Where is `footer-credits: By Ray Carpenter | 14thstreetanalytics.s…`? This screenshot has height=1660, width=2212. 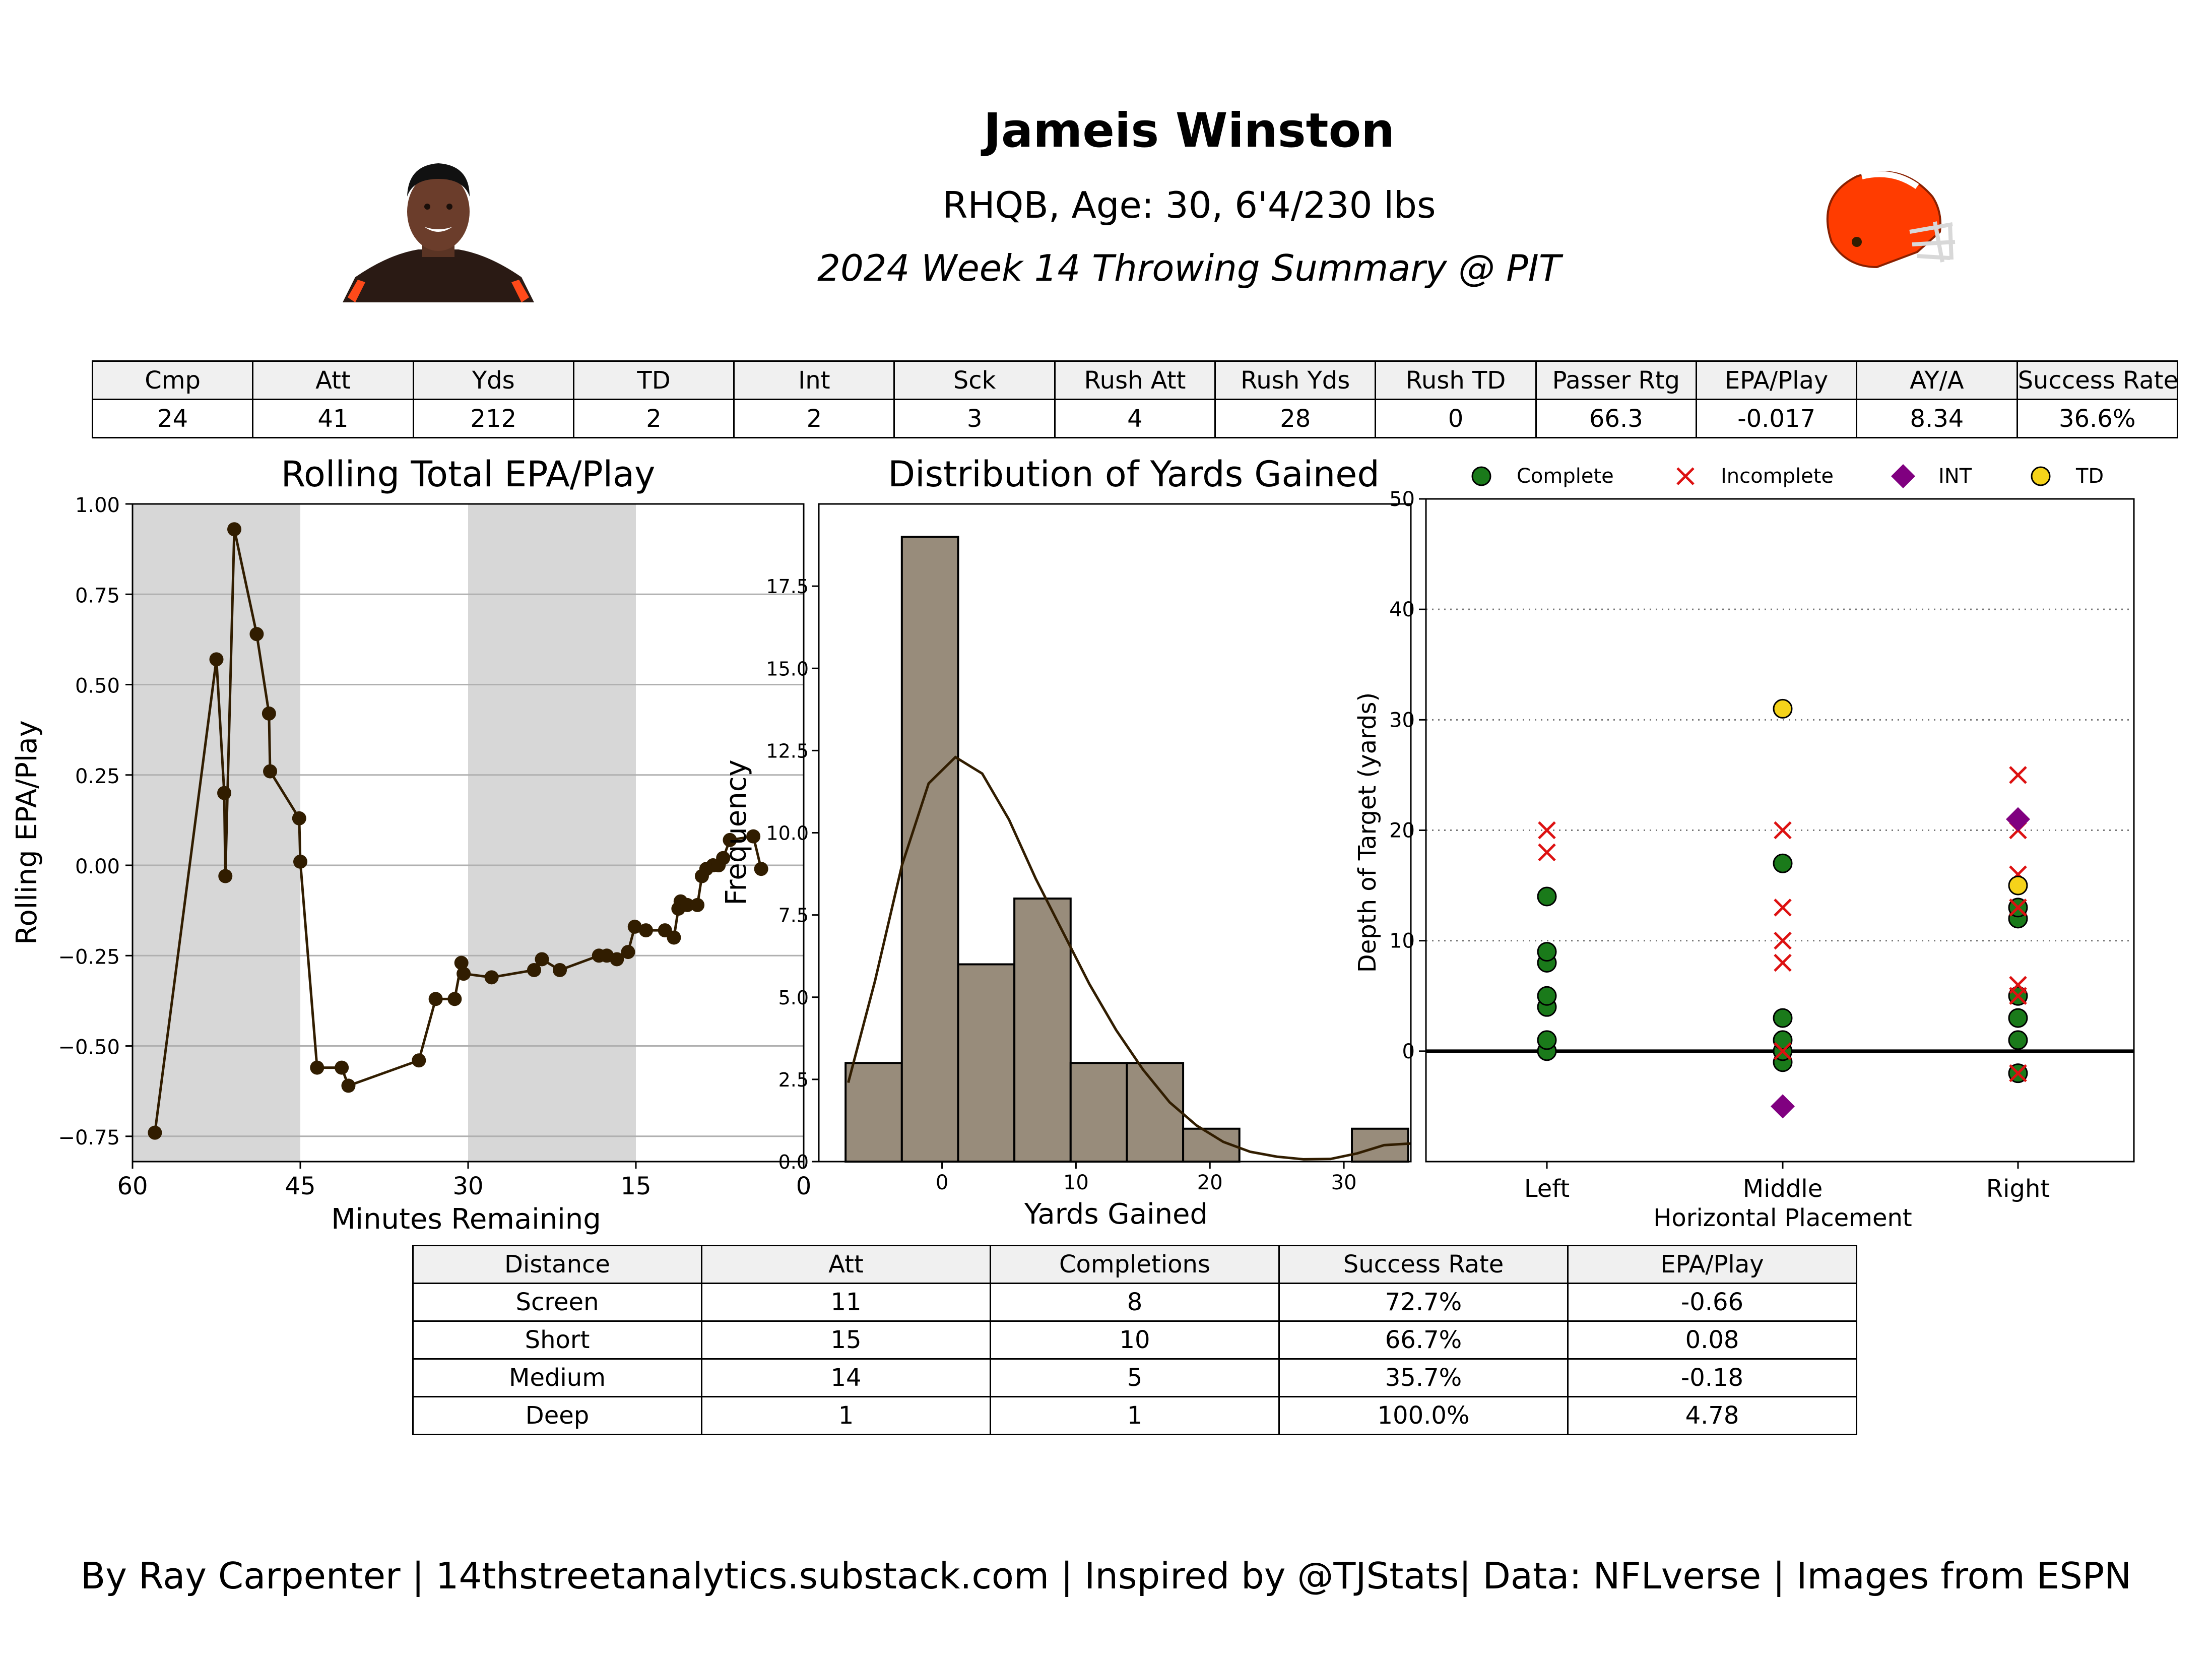 footer-credits: By Ray Carpenter | 14thstreetanalytics.s… is located at coordinates (1106, 1576).